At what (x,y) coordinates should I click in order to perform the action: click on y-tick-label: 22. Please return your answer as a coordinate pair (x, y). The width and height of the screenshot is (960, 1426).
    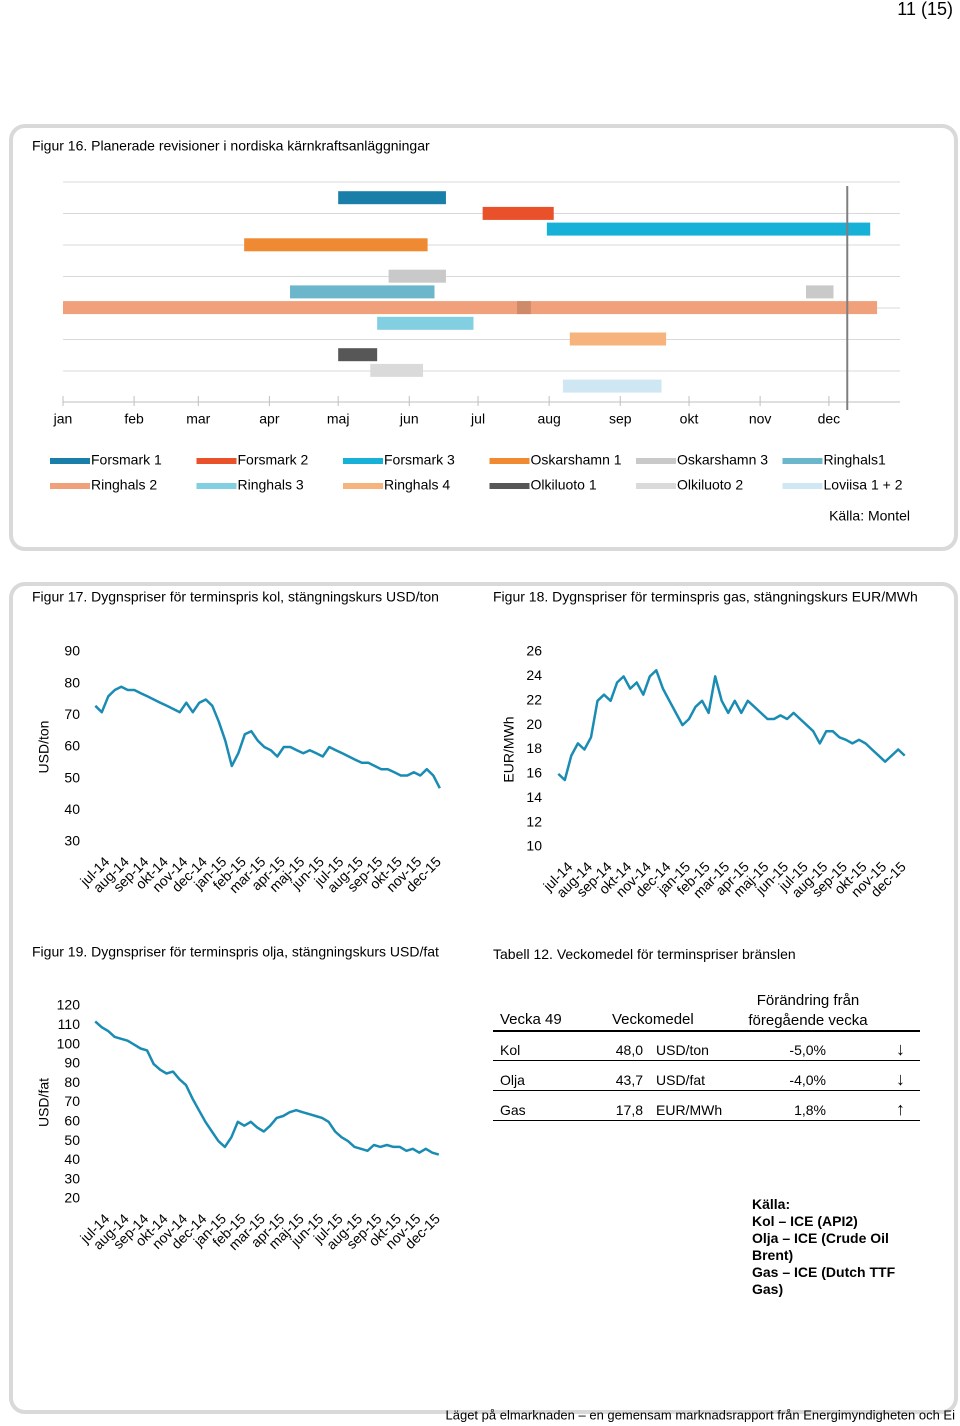
    Looking at the image, I should click on (534, 699).